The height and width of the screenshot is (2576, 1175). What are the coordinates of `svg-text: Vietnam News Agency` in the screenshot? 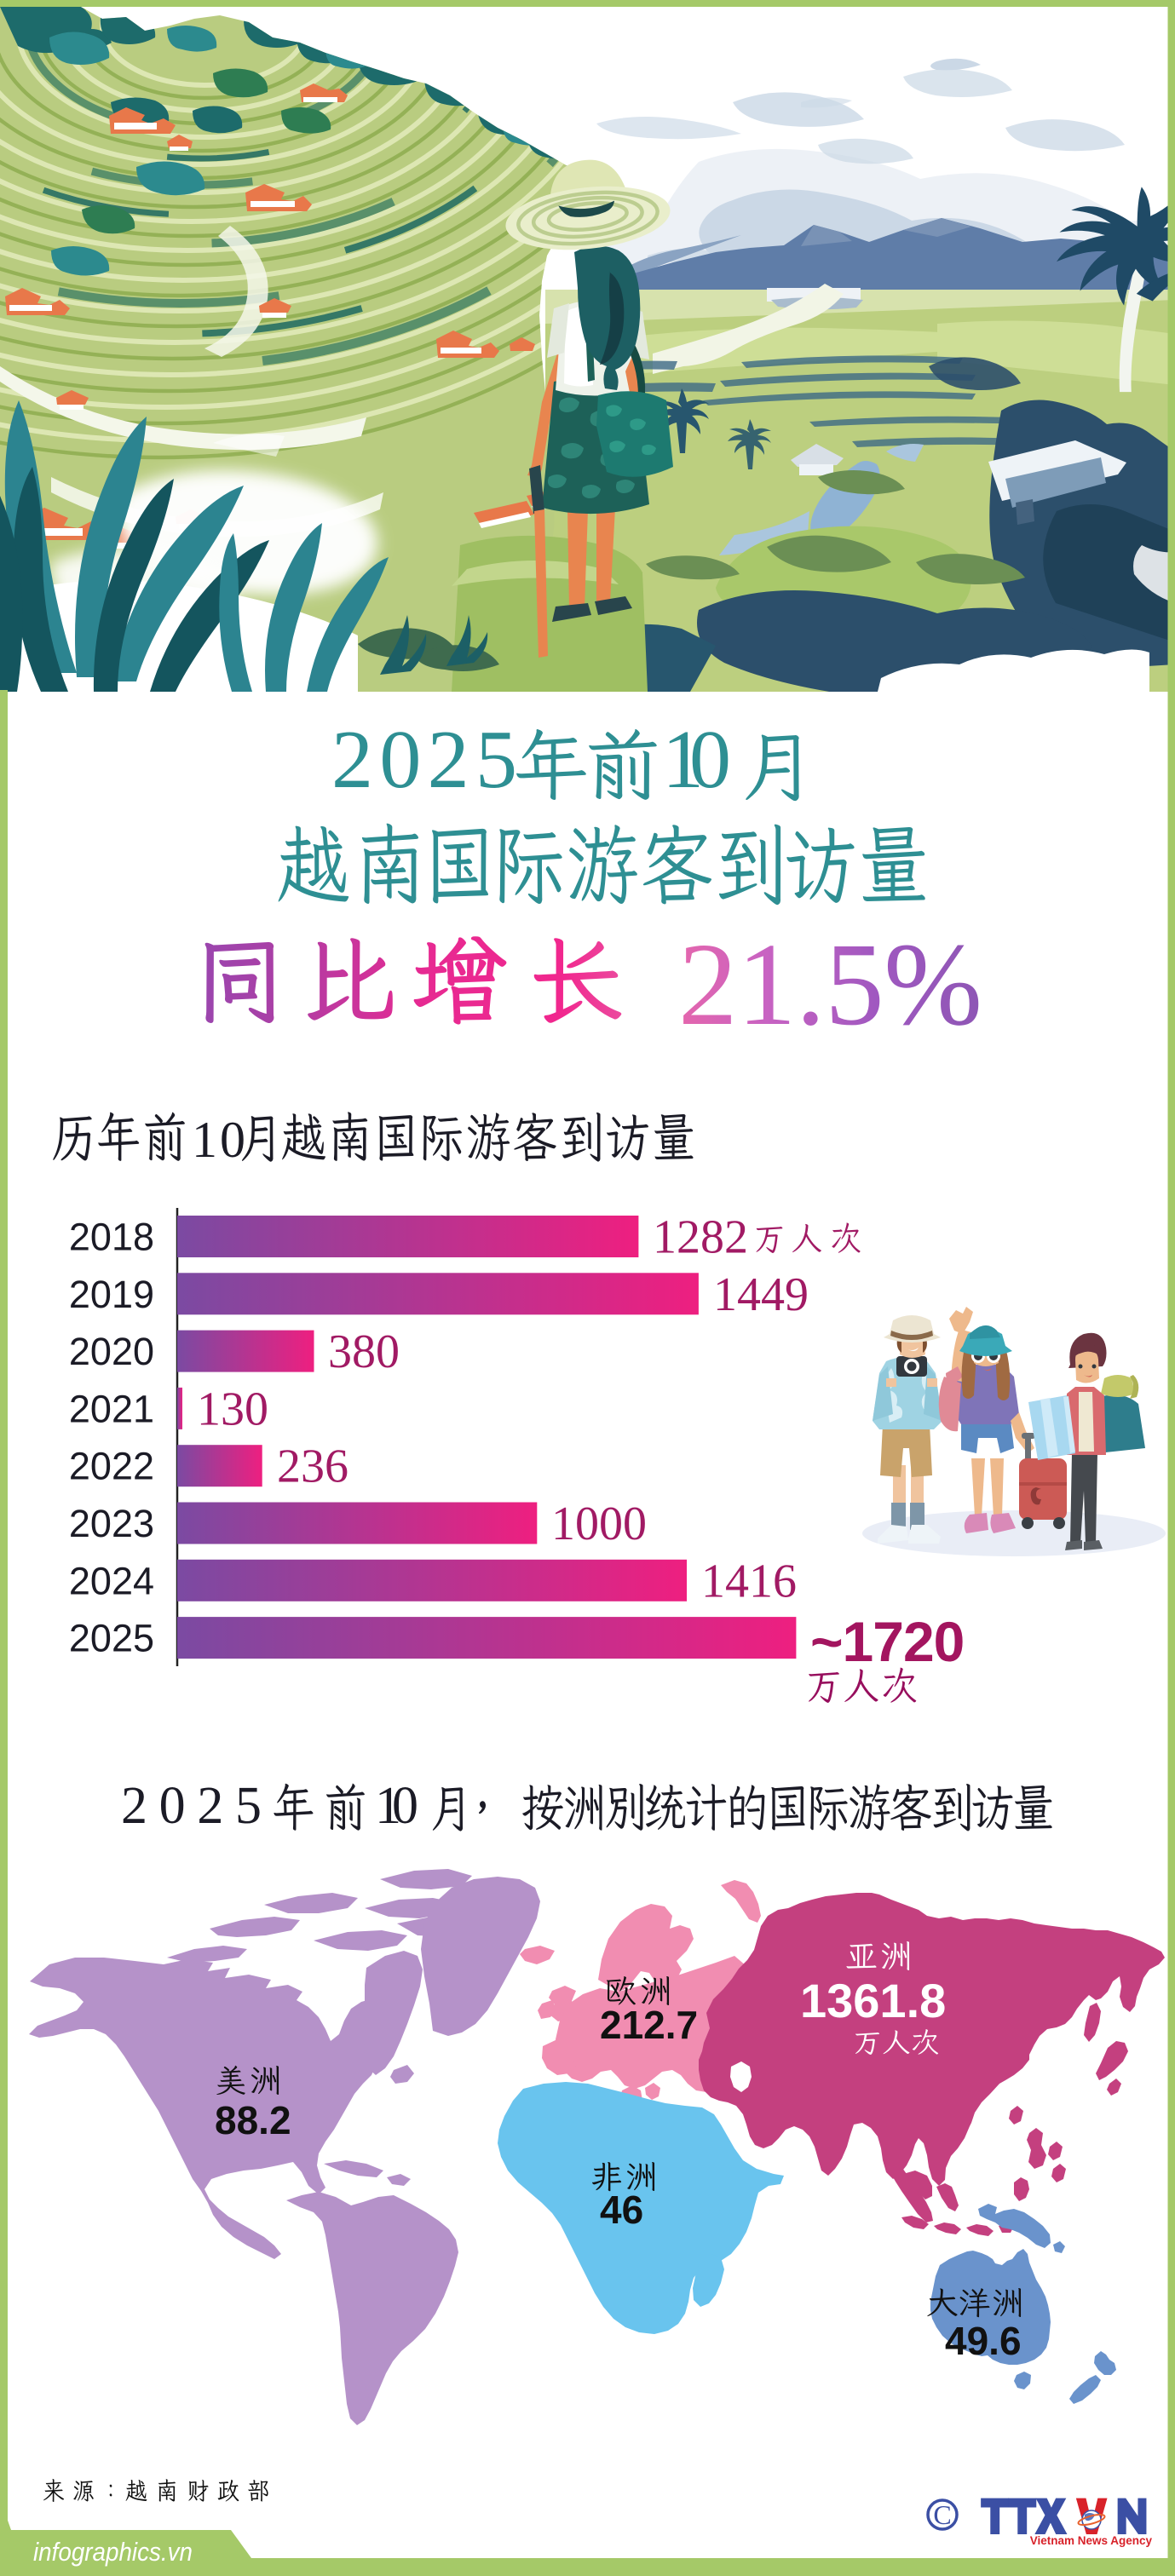 It's located at (1092, 2540).